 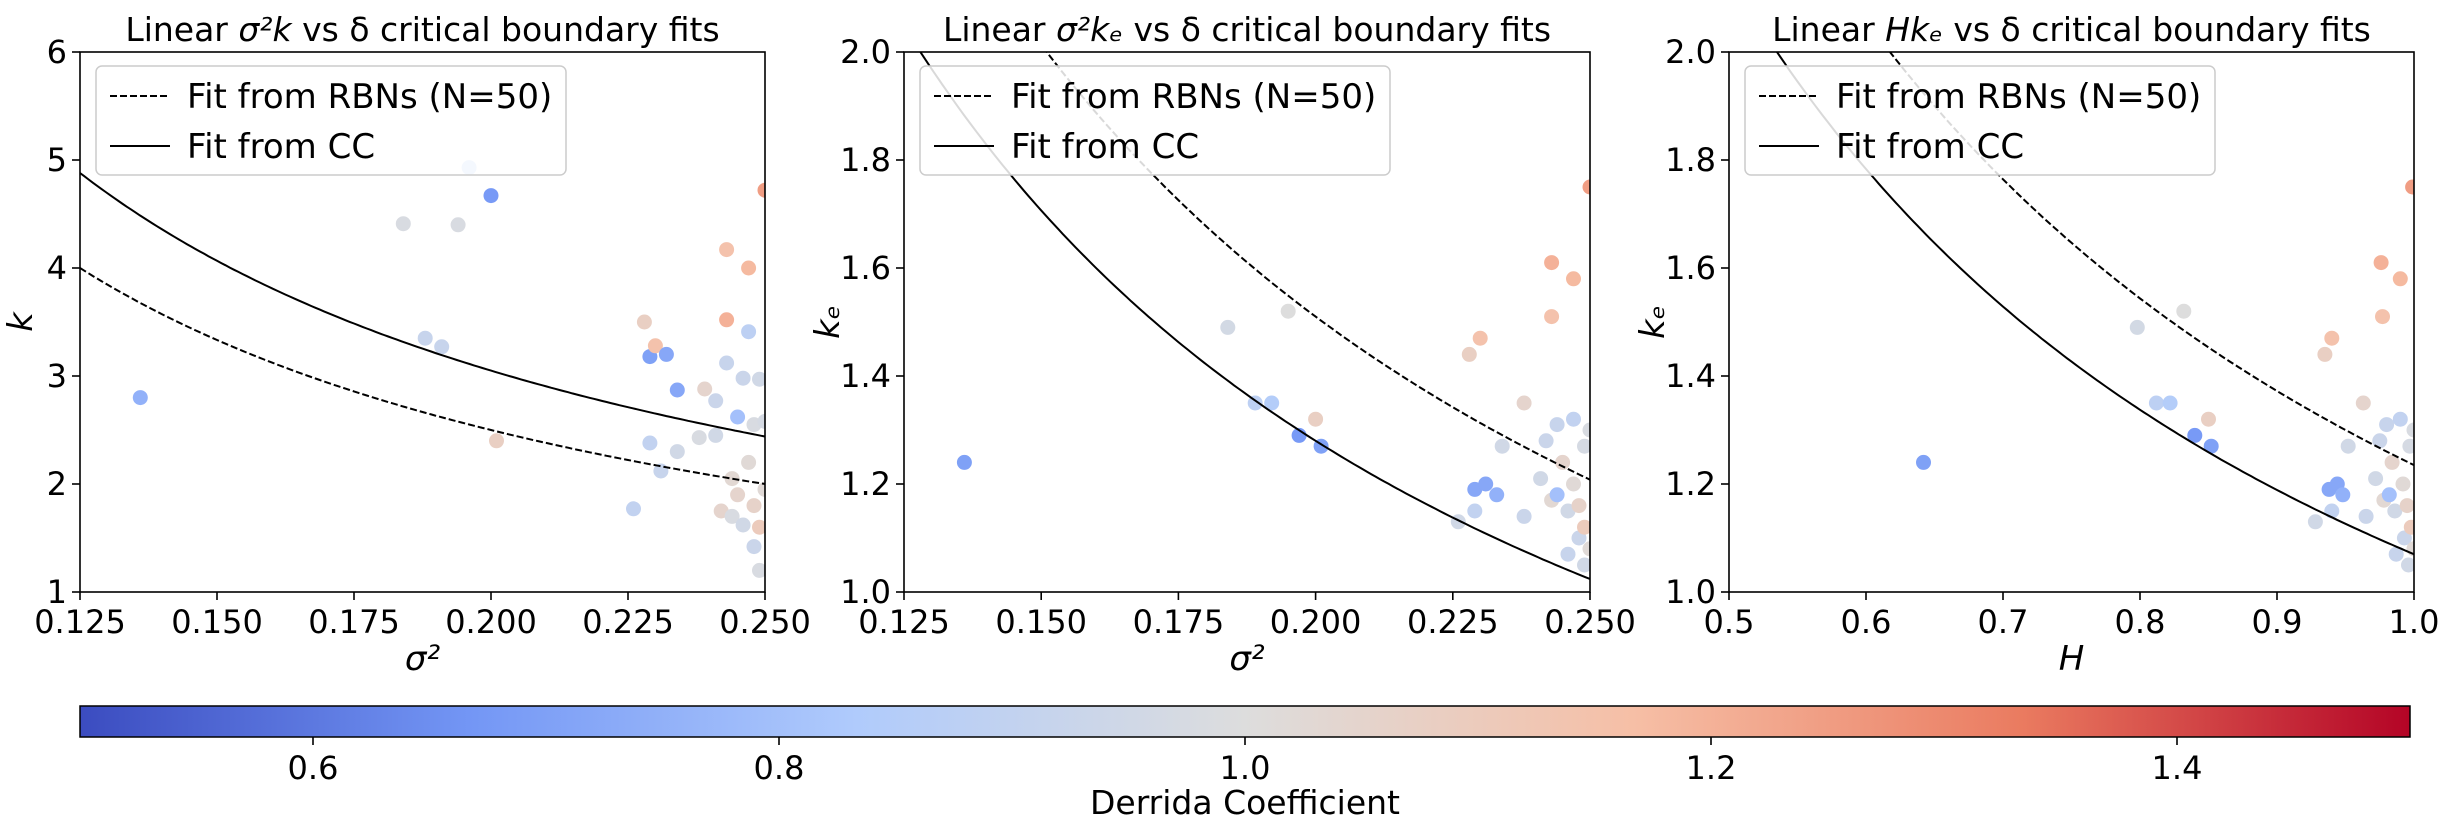 I want to click on scatter-points, so click(x=2165, y=376).